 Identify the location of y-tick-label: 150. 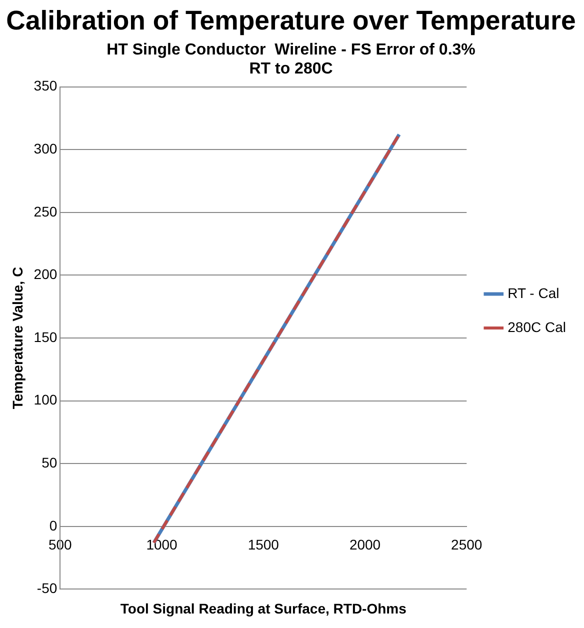
(46, 336).